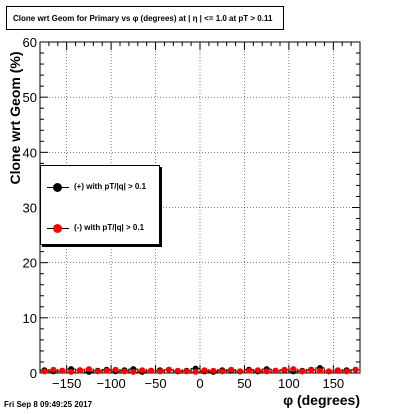 Image resolution: width=400 pixels, height=414 pixels. Describe the element at coordinates (30, 263) in the screenshot. I see `y-tick-label: 20` at that location.